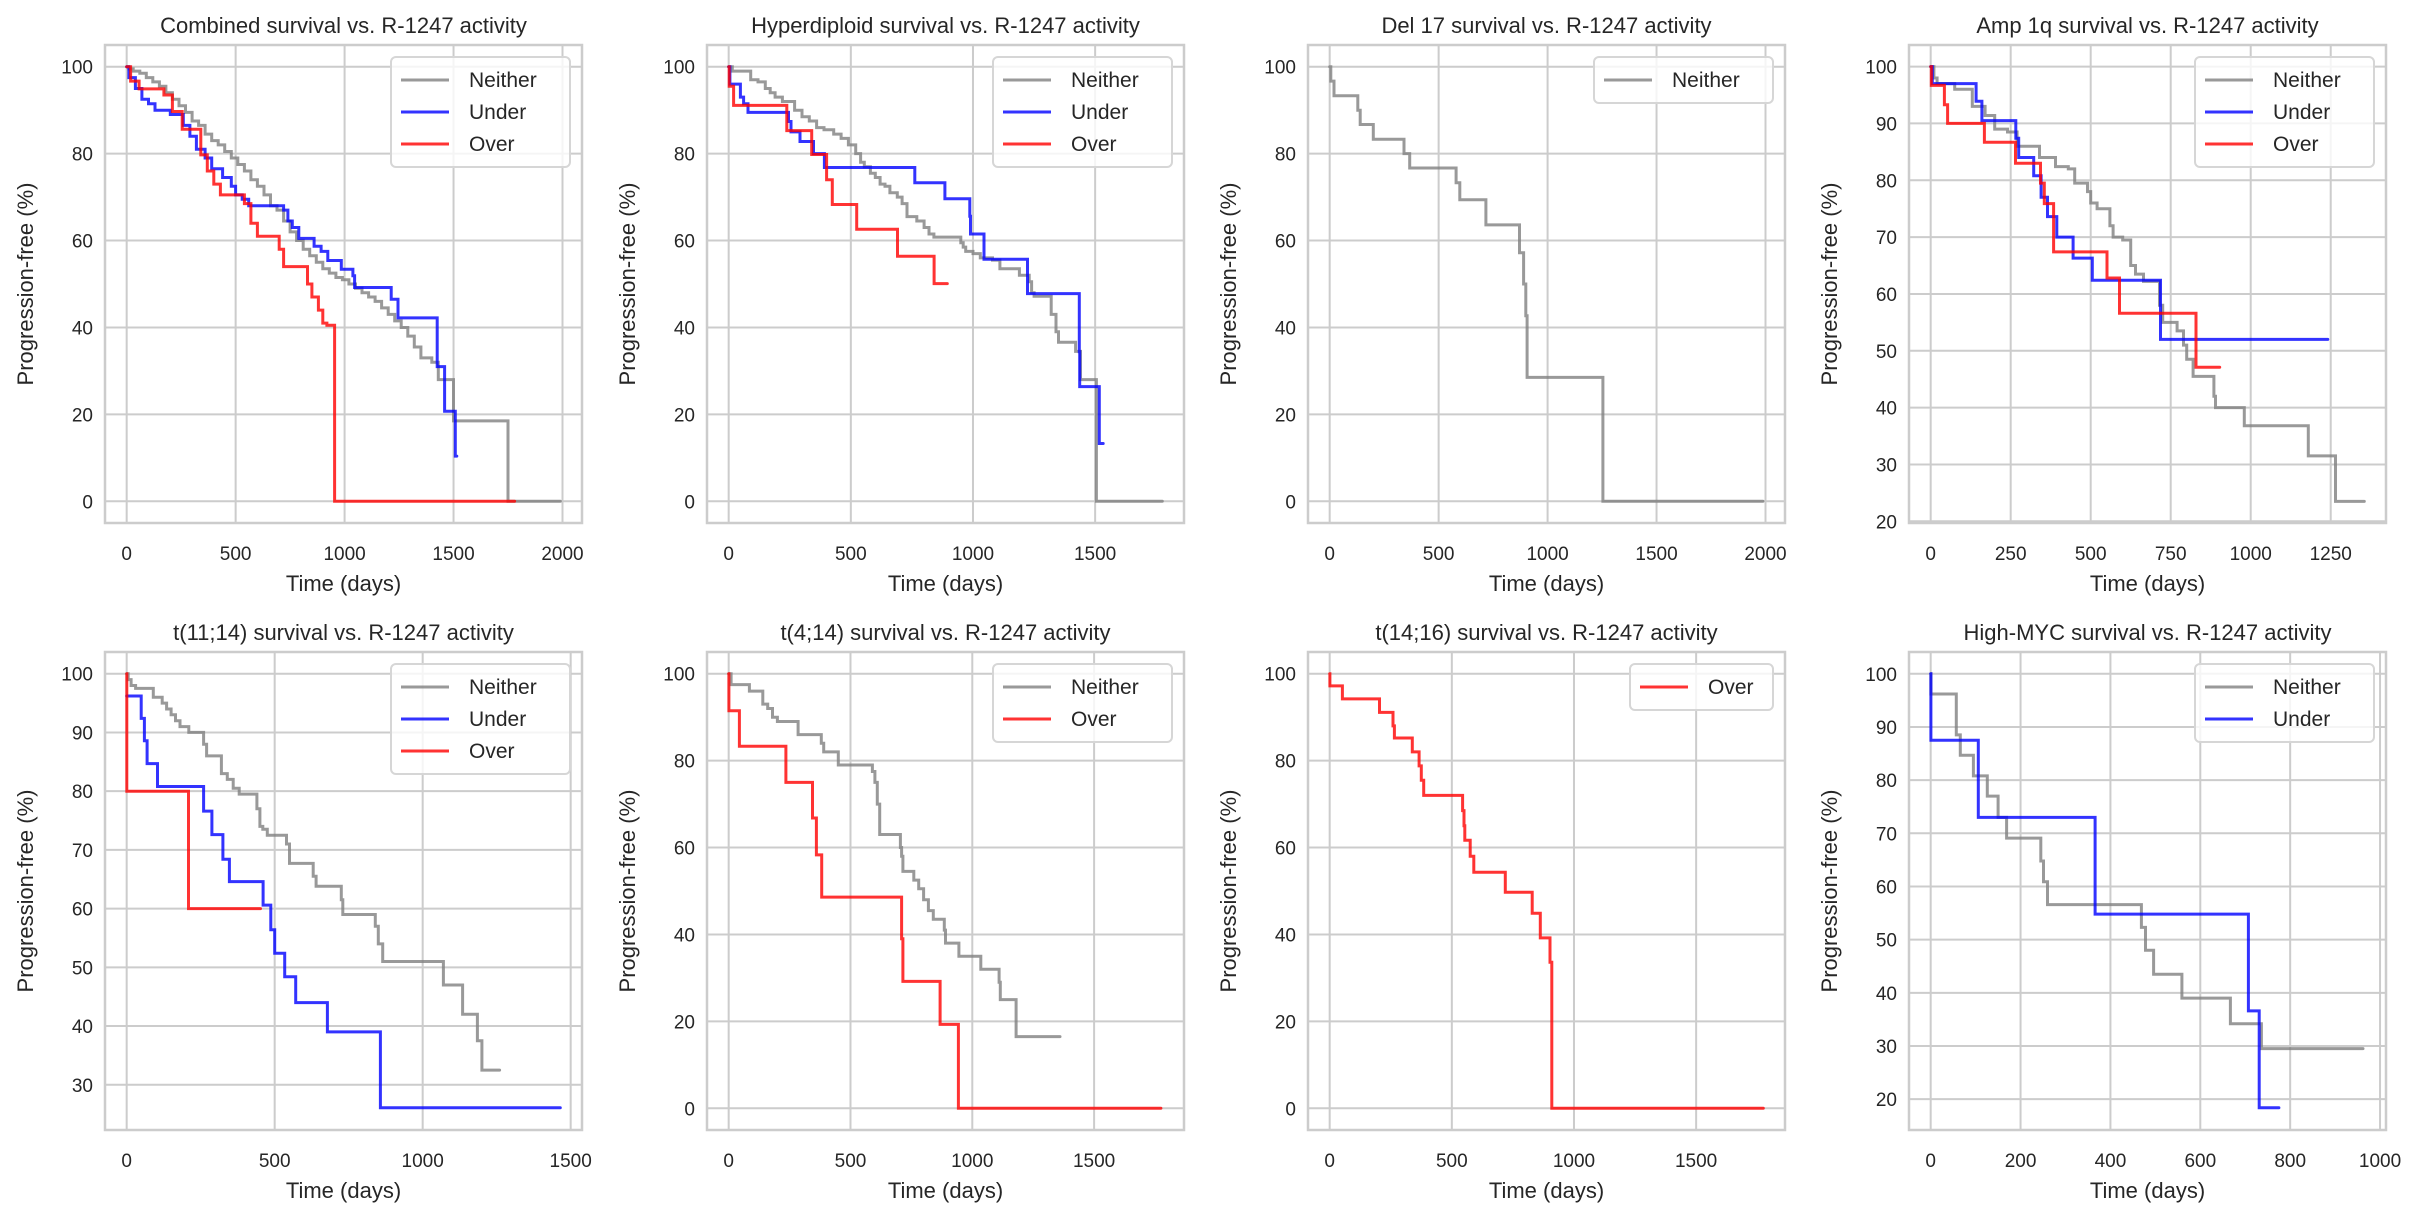  Describe the element at coordinates (1886, 465) in the screenshot. I see `y-tick-label: 30` at that location.